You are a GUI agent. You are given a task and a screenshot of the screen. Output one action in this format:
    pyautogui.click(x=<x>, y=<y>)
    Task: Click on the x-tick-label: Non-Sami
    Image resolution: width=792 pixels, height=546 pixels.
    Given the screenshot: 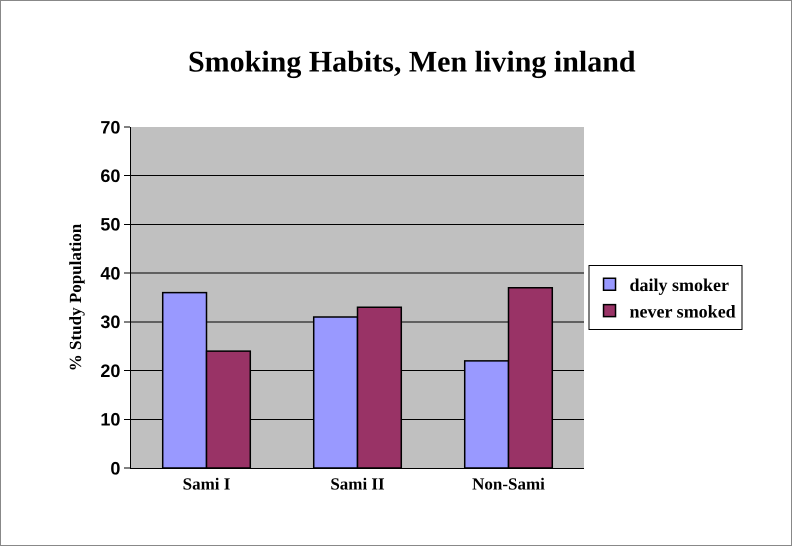 What is the action you would take?
    pyautogui.click(x=509, y=484)
    